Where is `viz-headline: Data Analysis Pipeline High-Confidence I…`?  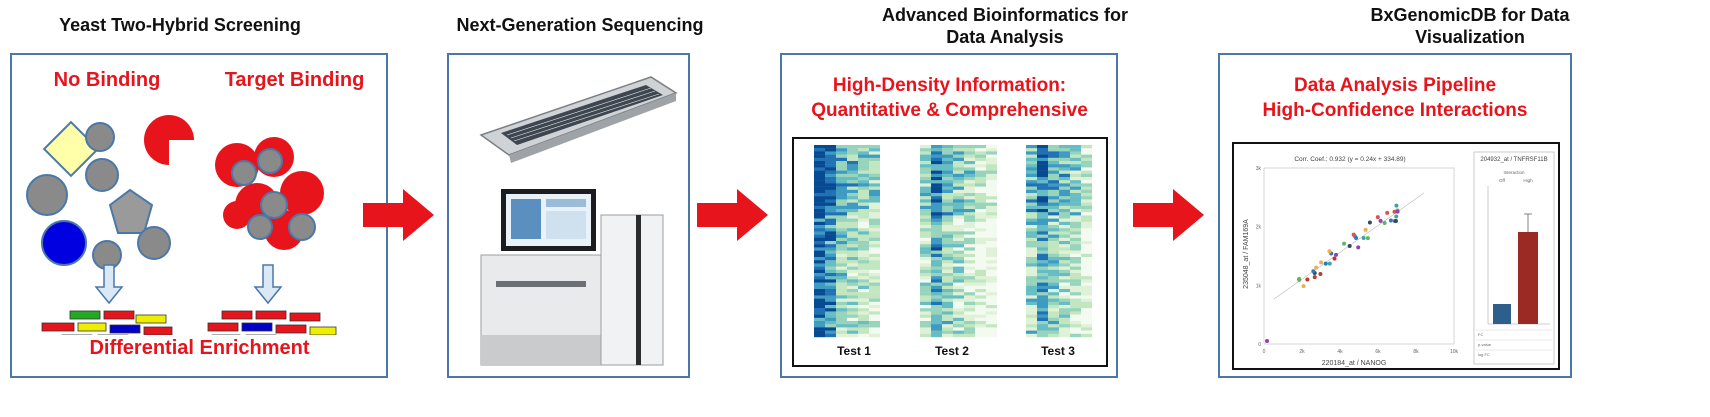 viz-headline: Data Analysis Pipeline High-Confidence I… is located at coordinates (1395, 98).